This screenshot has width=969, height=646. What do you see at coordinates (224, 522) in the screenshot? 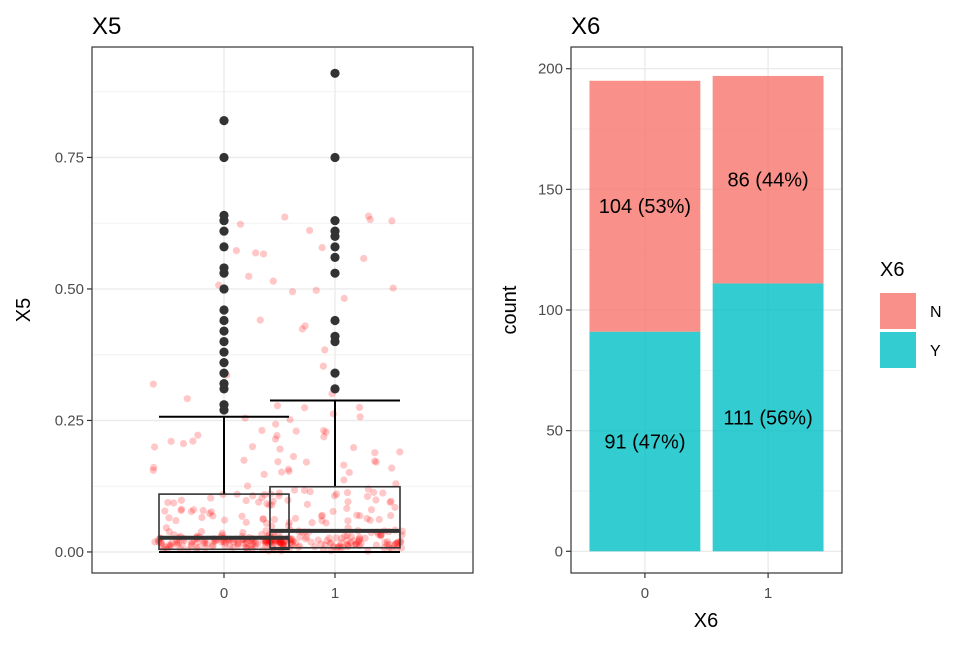
I see `box-body` at bounding box center [224, 522].